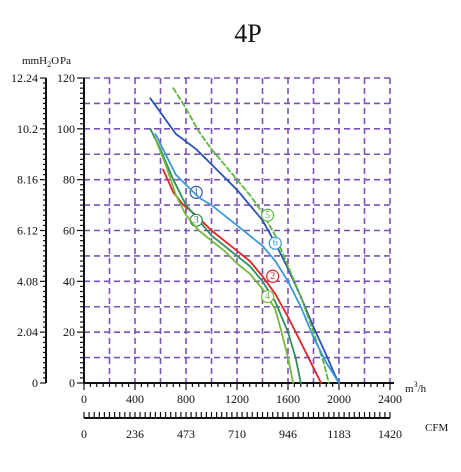 The image size is (461, 472). What do you see at coordinates (186, 434) in the screenshot?
I see `x-tick-label-cfm: 473` at bounding box center [186, 434].